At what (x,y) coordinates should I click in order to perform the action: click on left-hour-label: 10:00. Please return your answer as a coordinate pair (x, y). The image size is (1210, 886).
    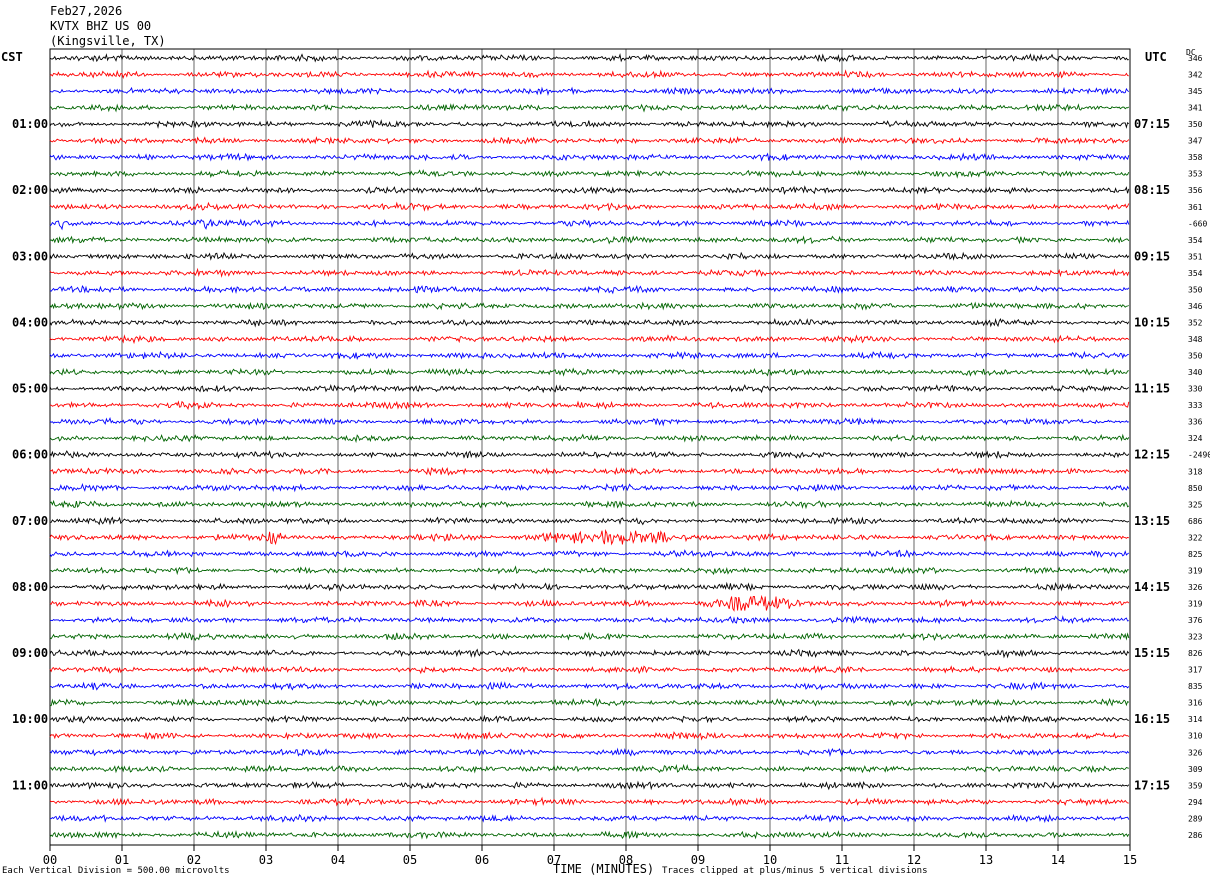
    Looking at the image, I should click on (30, 719).